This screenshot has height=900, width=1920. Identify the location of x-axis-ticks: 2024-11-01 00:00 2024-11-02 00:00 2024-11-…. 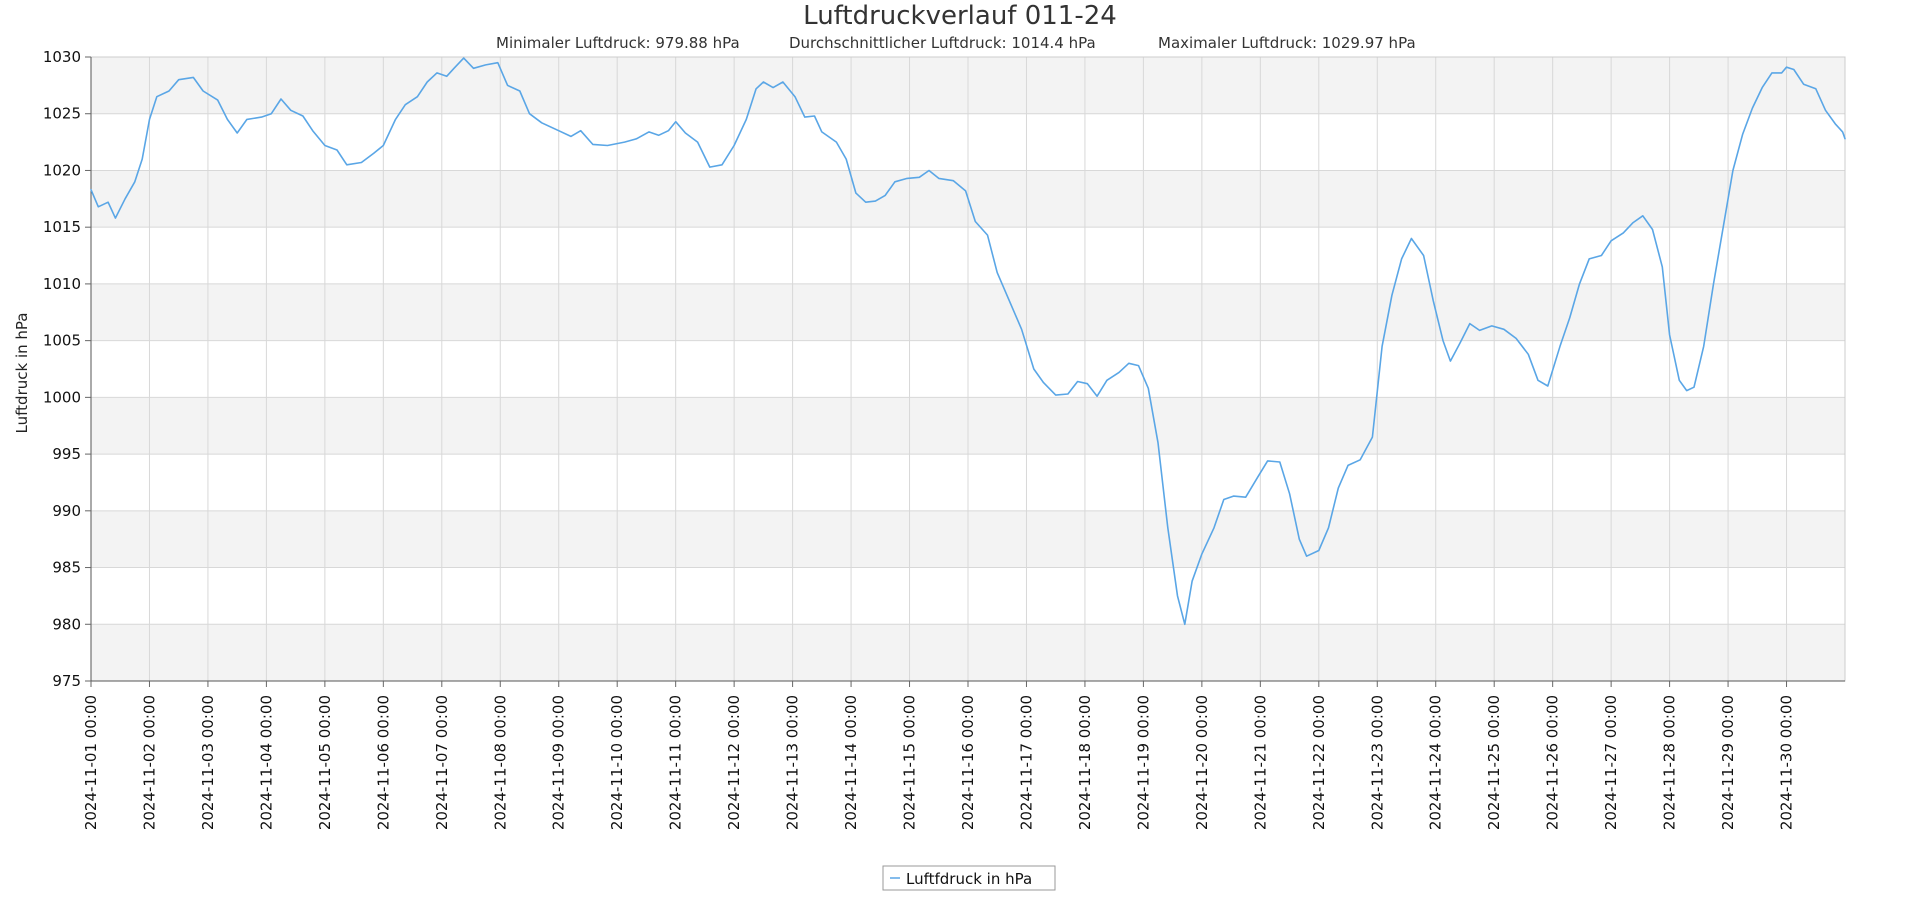
(939, 755).